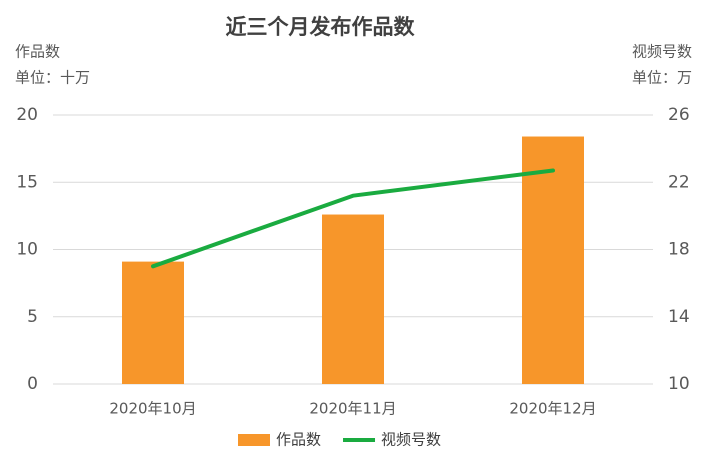  I want to click on y-axis-unit: 单位：十万, so click(52, 78).